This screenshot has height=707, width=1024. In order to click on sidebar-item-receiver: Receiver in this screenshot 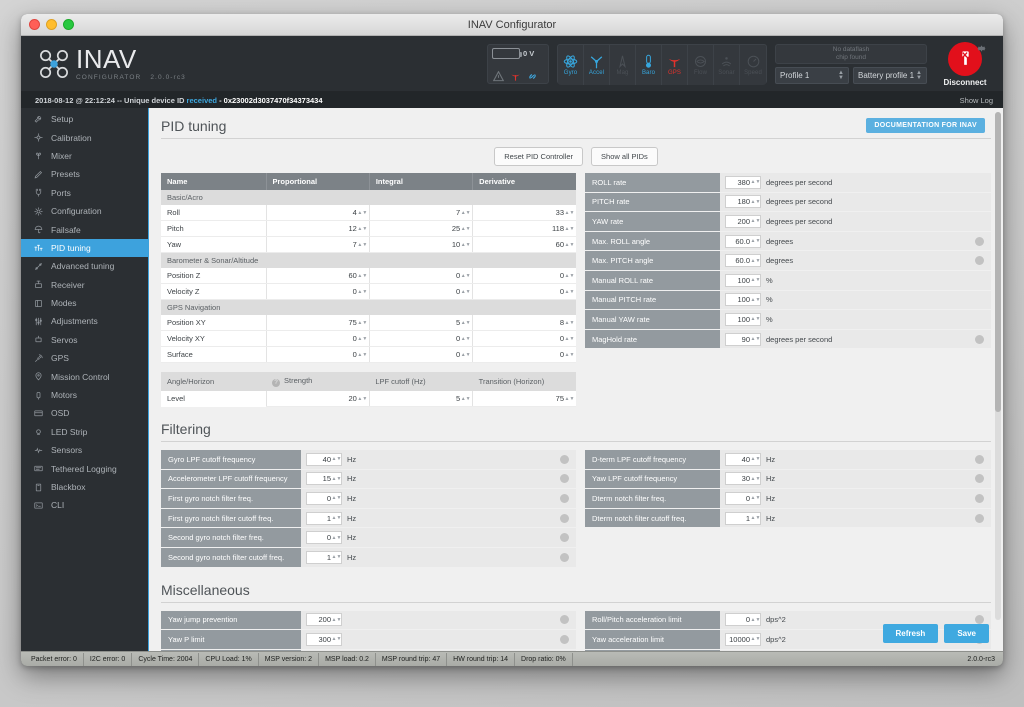, I will do `click(84, 285)`.